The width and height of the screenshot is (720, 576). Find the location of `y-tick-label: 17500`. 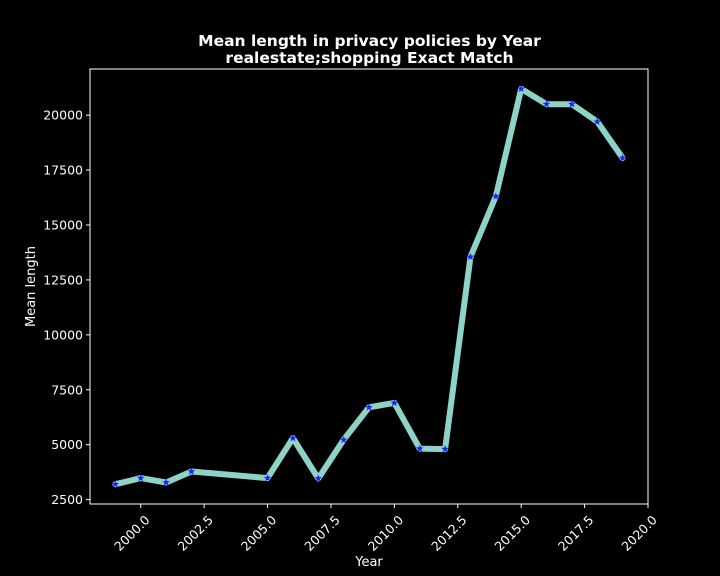

y-tick-label: 17500 is located at coordinates (63, 170).